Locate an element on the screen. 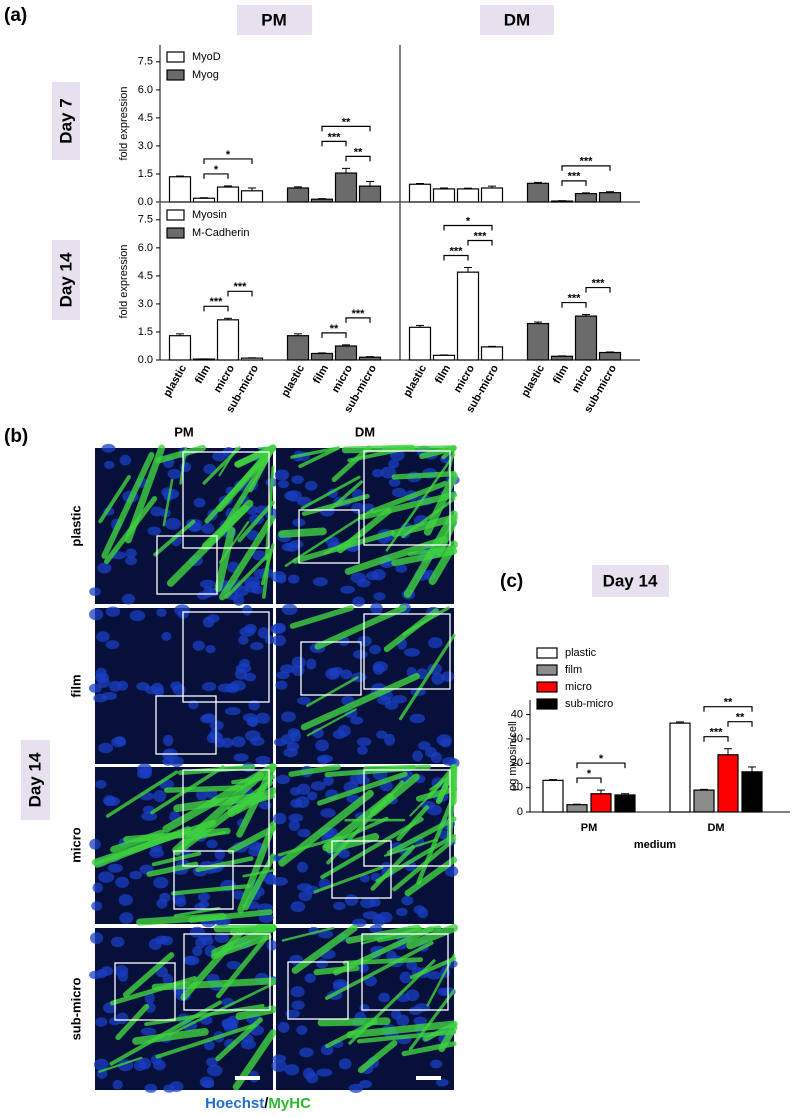  legend-label: MyoD is located at coordinates (206, 57).